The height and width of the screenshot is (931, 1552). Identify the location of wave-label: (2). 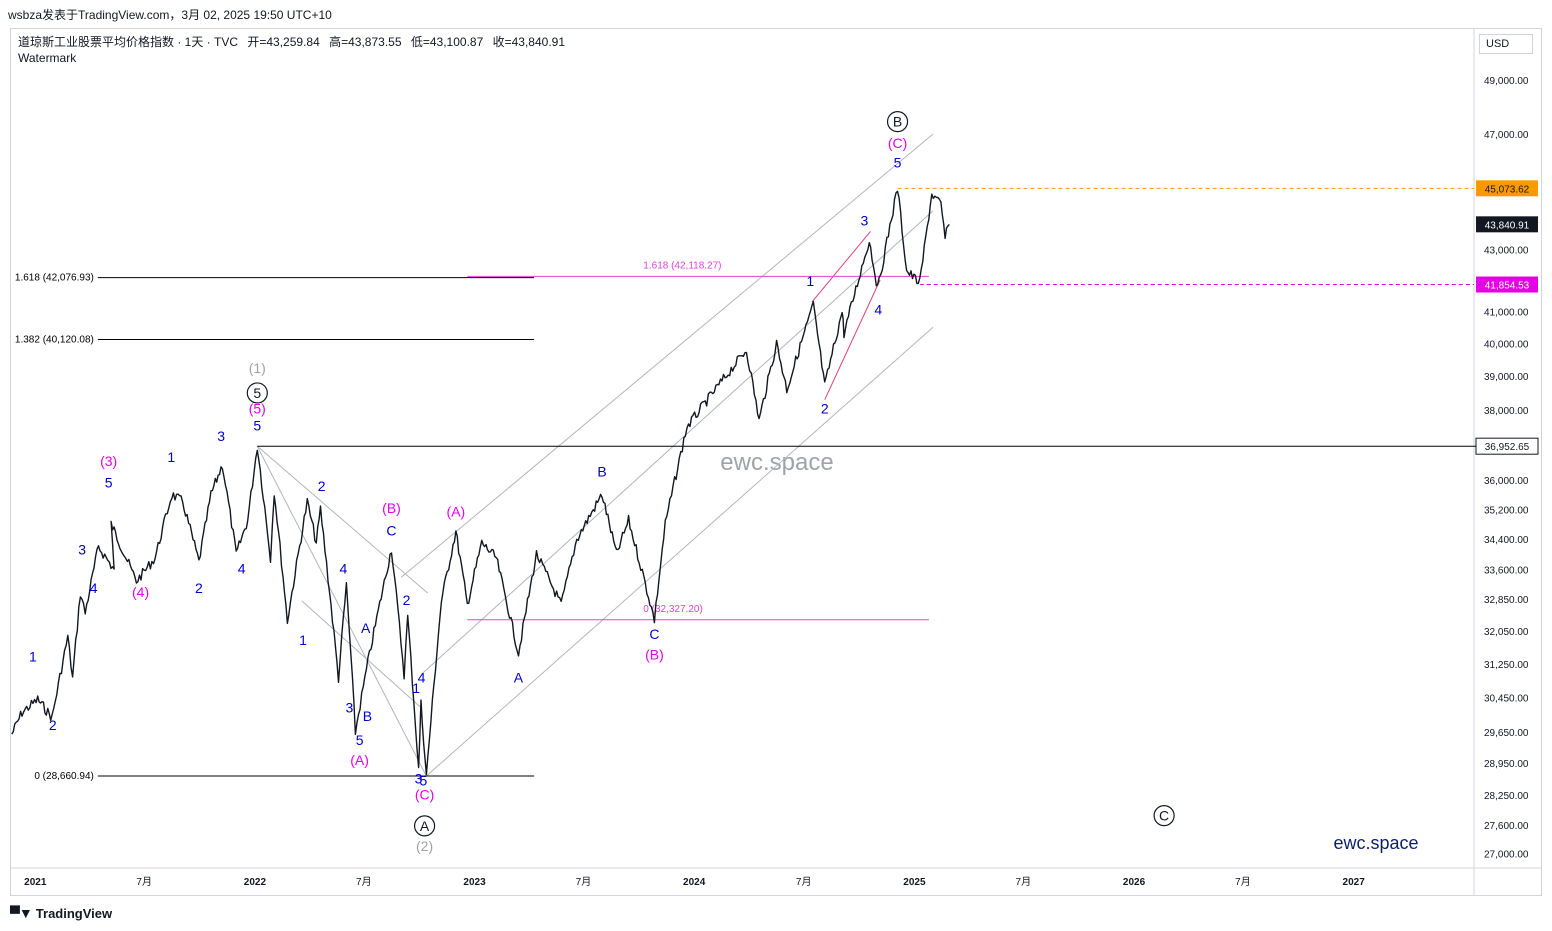
(424, 846).